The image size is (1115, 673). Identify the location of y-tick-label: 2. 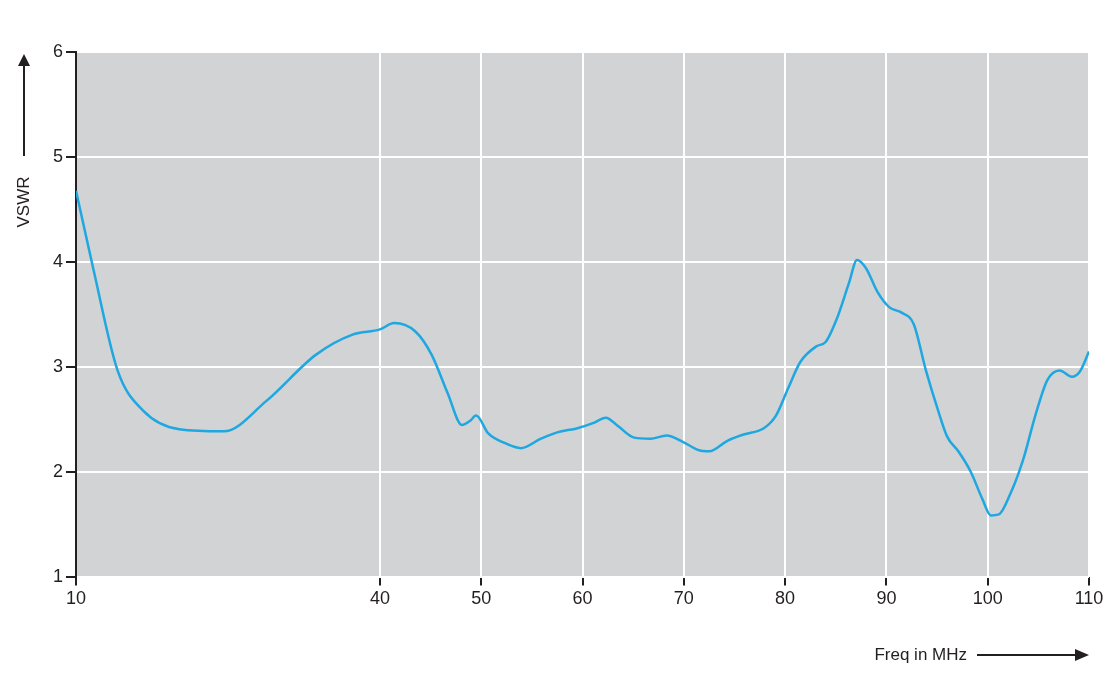
(58, 471).